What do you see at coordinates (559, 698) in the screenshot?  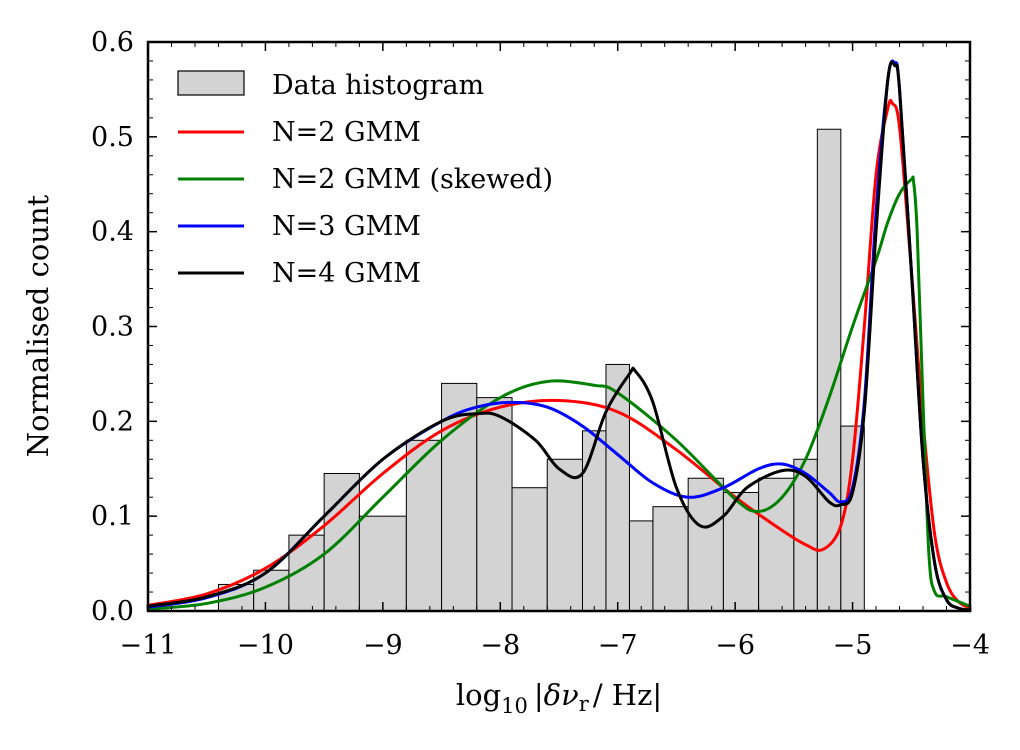 I see `x-axis-label: log10 |δνr / Hz|` at bounding box center [559, 698].